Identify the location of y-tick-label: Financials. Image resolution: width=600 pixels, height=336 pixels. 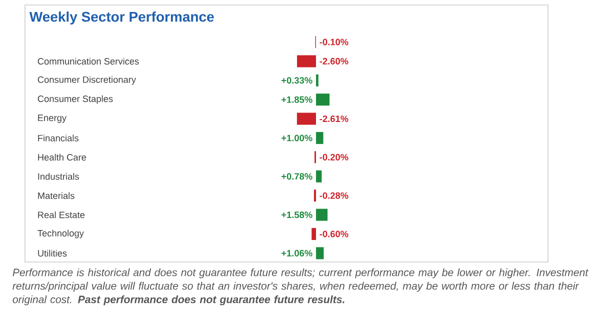
(58, 138).